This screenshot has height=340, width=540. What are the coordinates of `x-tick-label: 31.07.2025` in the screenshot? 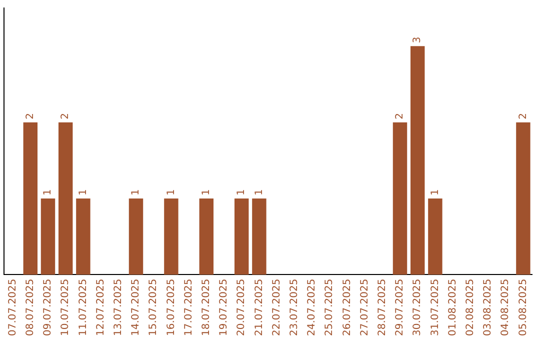 It's located at (435, 307).